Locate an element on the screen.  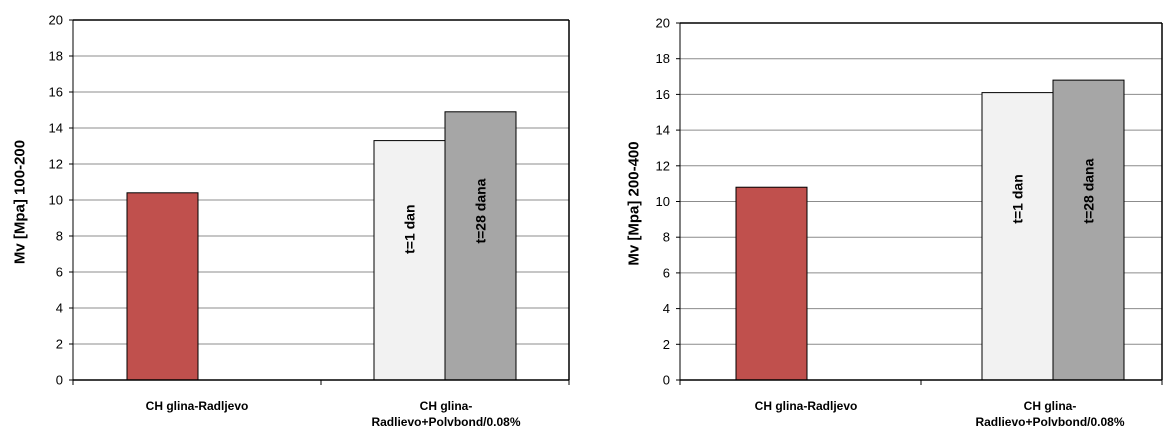
y-axis-label: Mv [Mpa] 200-400 is located at coordinates (634, 203).